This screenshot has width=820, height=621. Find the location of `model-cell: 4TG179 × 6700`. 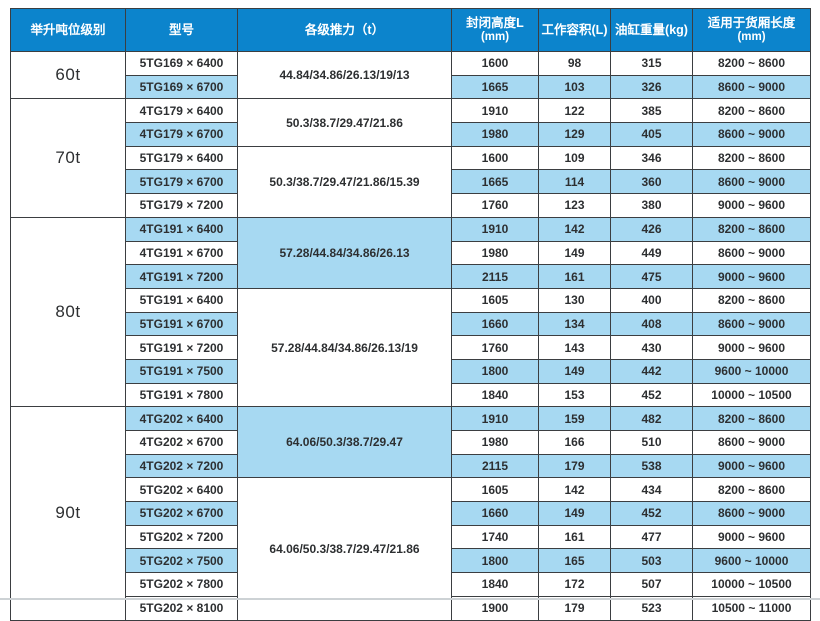

model-cell: 4TG179 × 6700 is located at coordinates (181, 134).